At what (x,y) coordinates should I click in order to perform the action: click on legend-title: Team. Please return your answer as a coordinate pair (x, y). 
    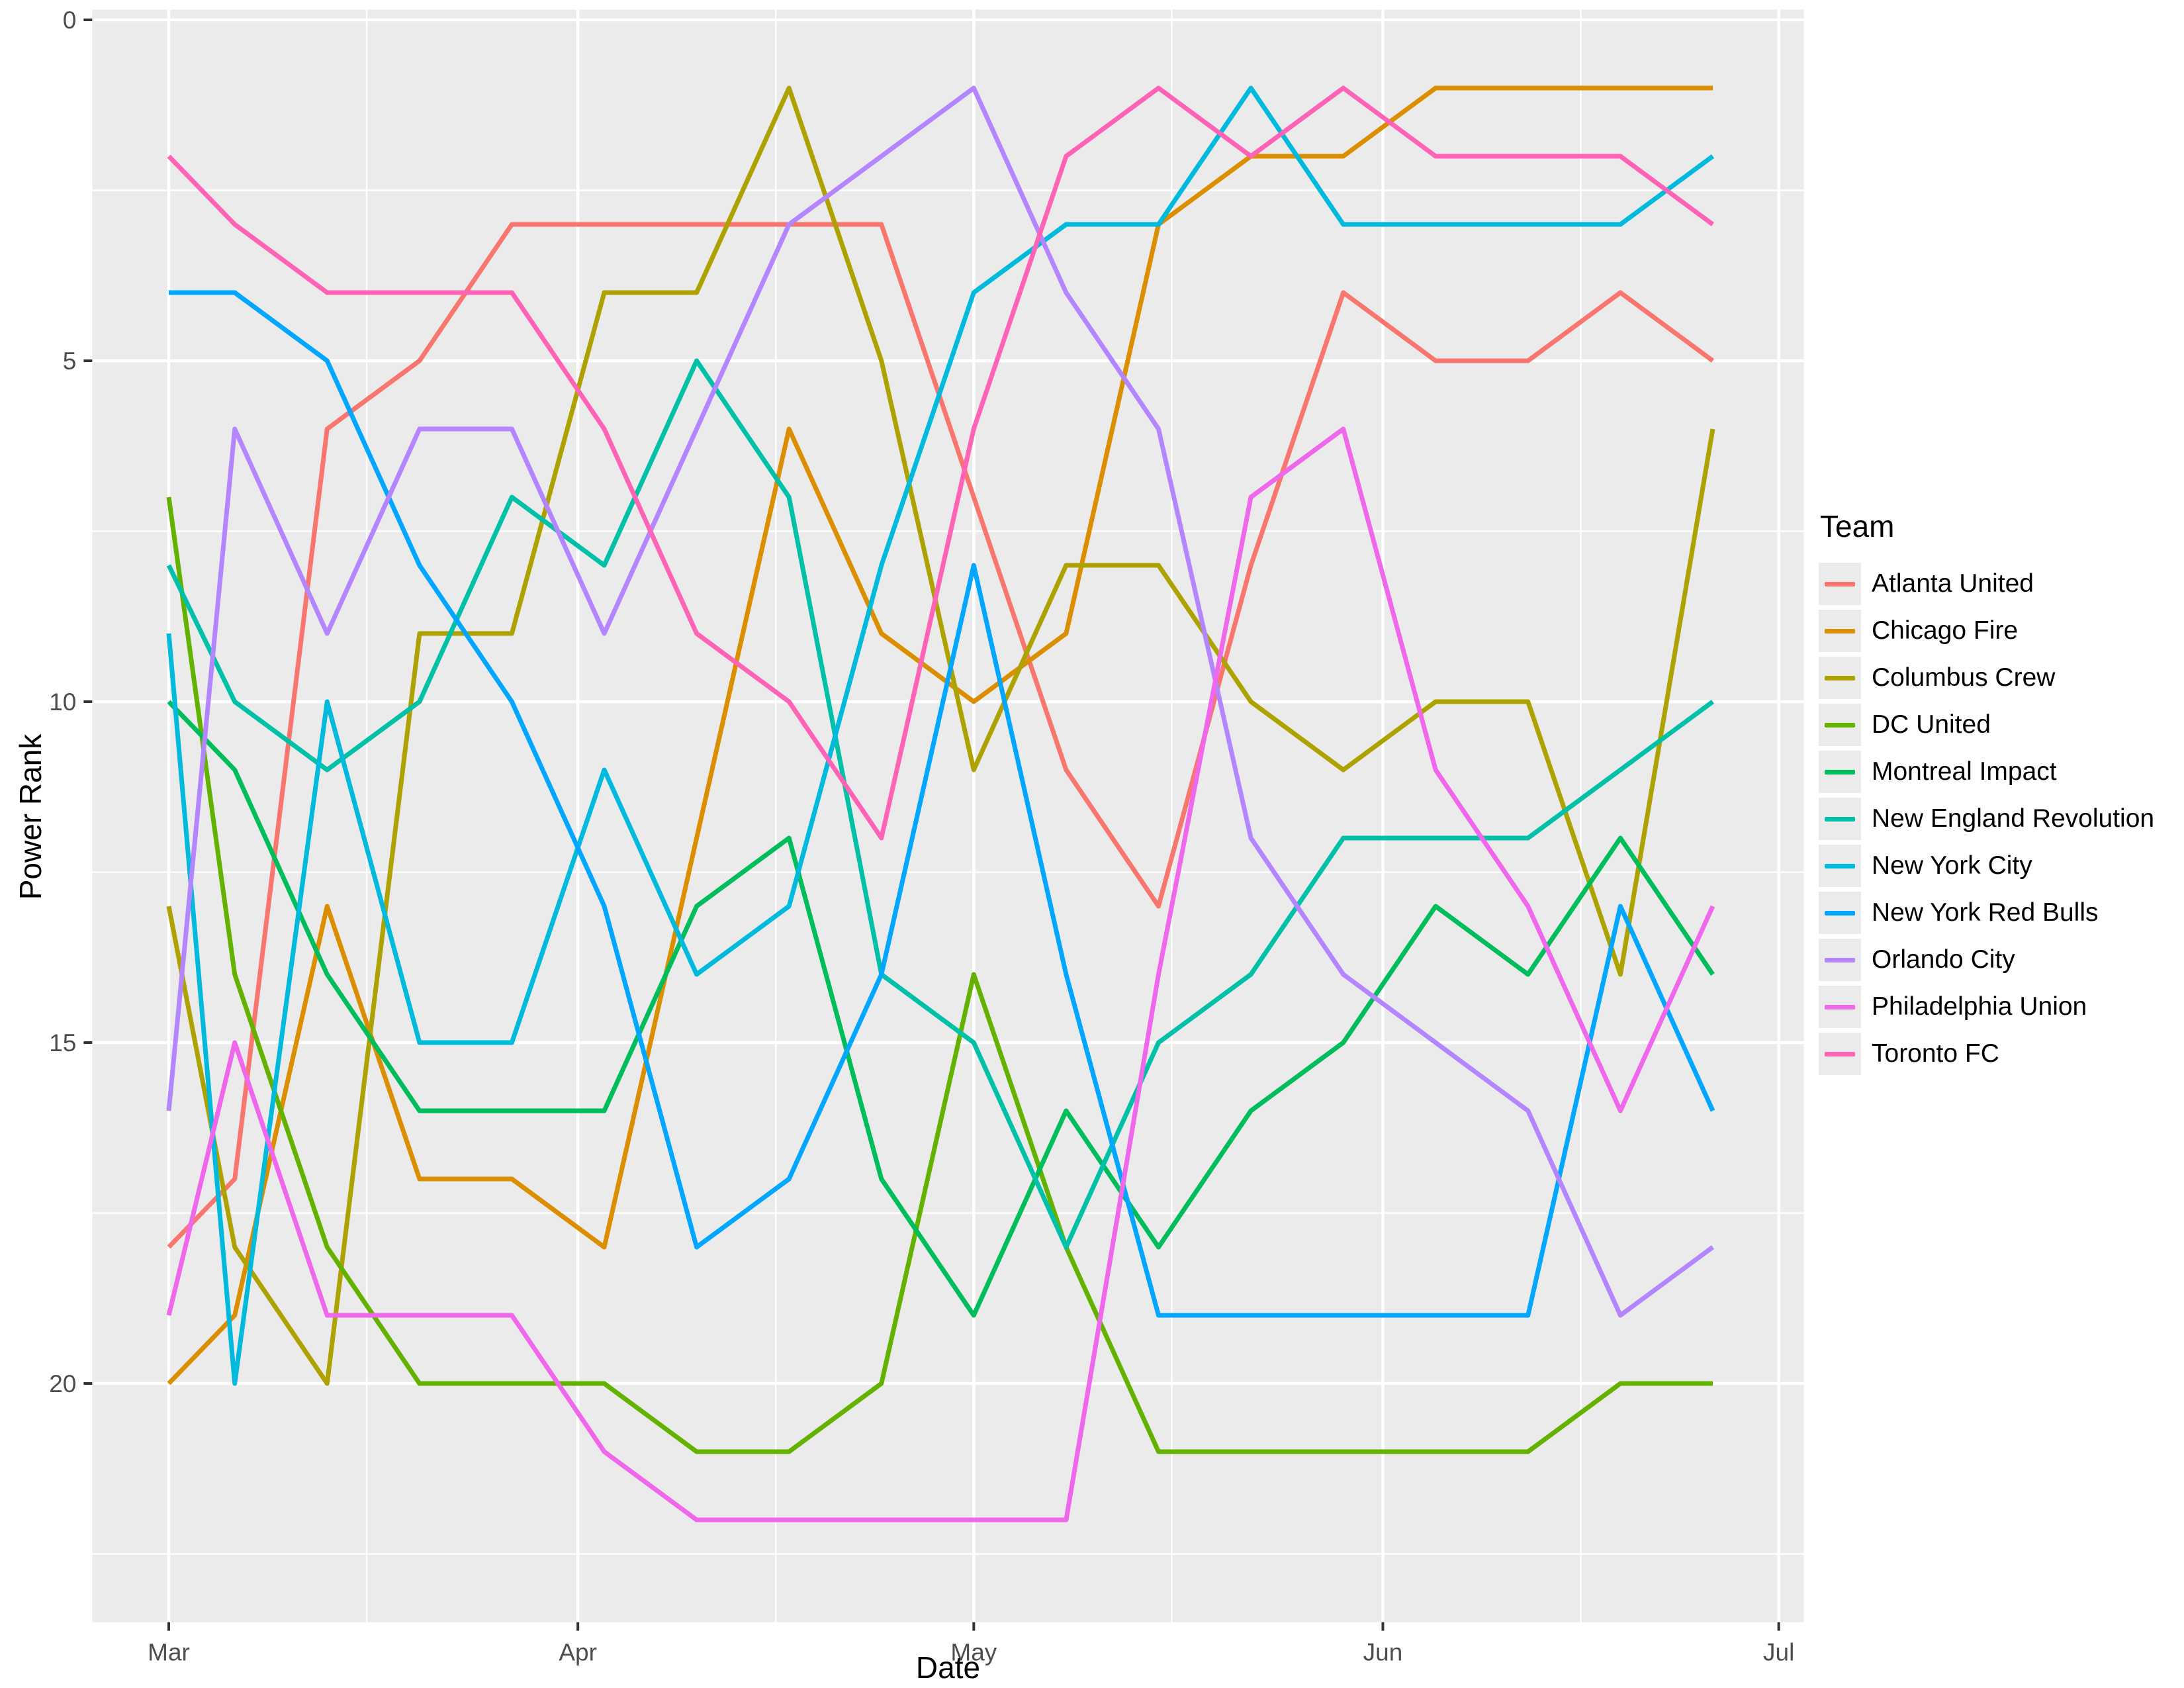
    Looking at the image, I should click on (1857, 526).